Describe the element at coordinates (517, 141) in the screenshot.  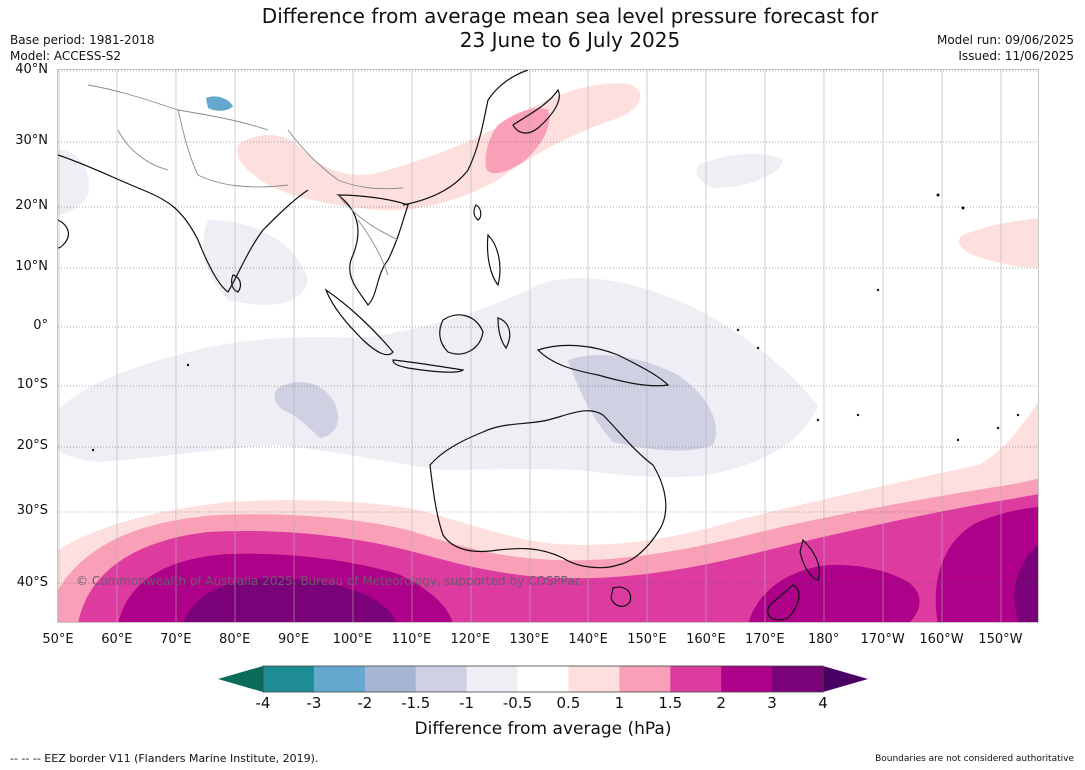
I see `anomaly-band-moderate-positive-north` at that location.